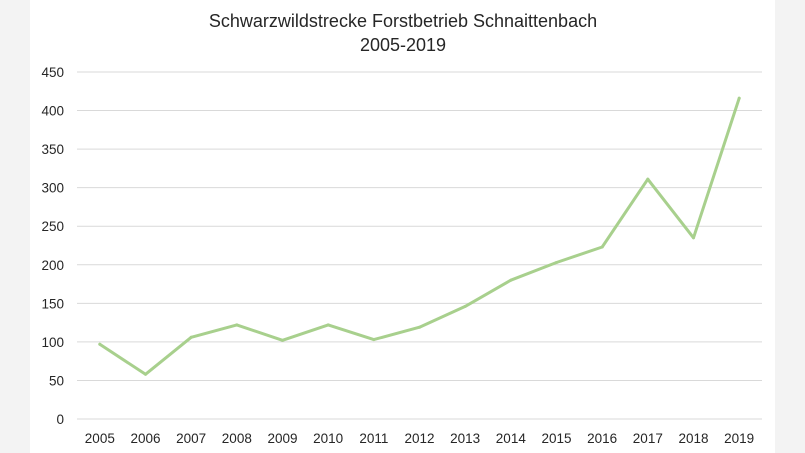 The height and width of the screenshot is (453, 805). I want to click on x-tick-label-2009: 2009, so click(282, 438).